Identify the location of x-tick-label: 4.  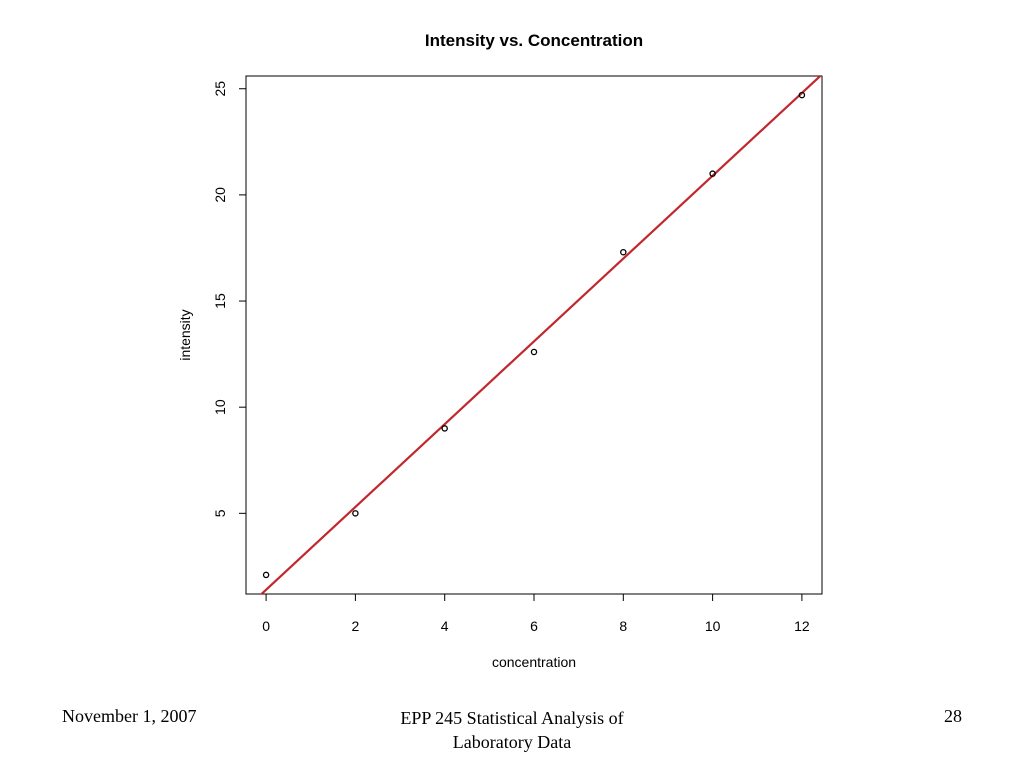
(445, 626).